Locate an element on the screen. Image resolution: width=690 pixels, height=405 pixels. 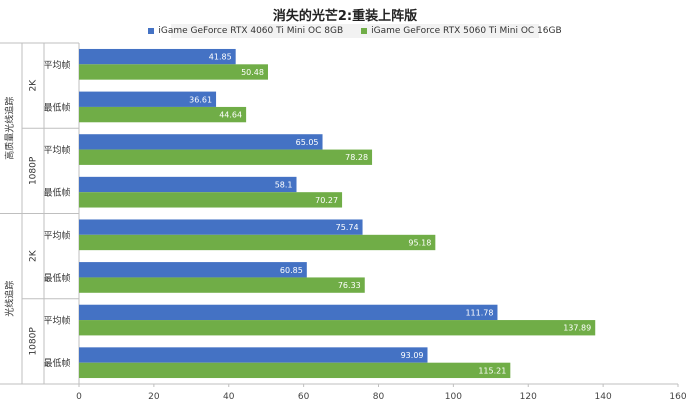
bar-value-label: 58.1 is located at coordinates (284, 185).